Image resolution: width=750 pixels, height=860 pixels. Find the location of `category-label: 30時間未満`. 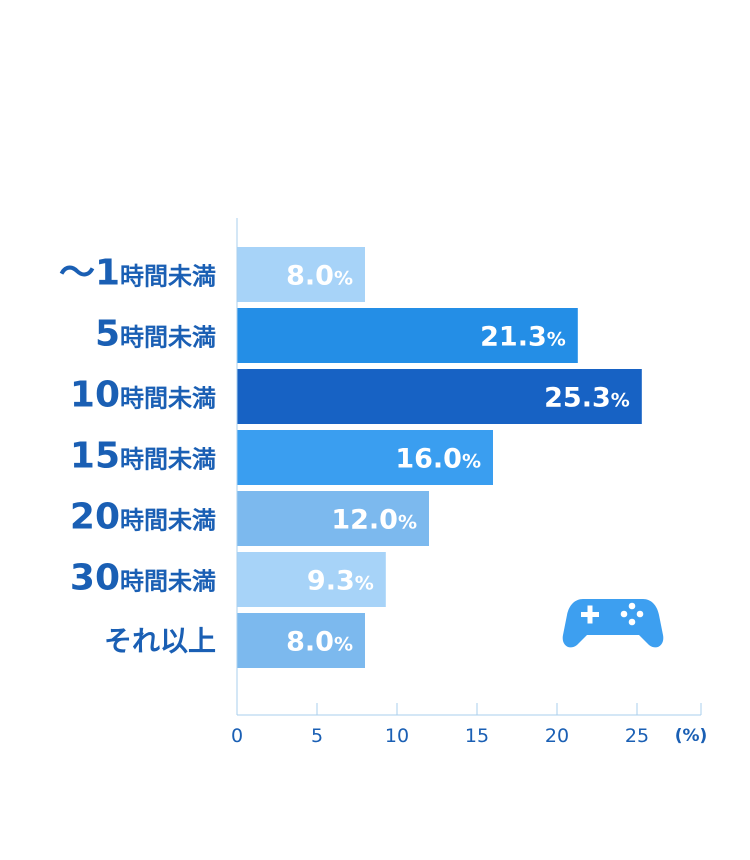

category-label: 30時間未満 is located at coordinates (143, 578).